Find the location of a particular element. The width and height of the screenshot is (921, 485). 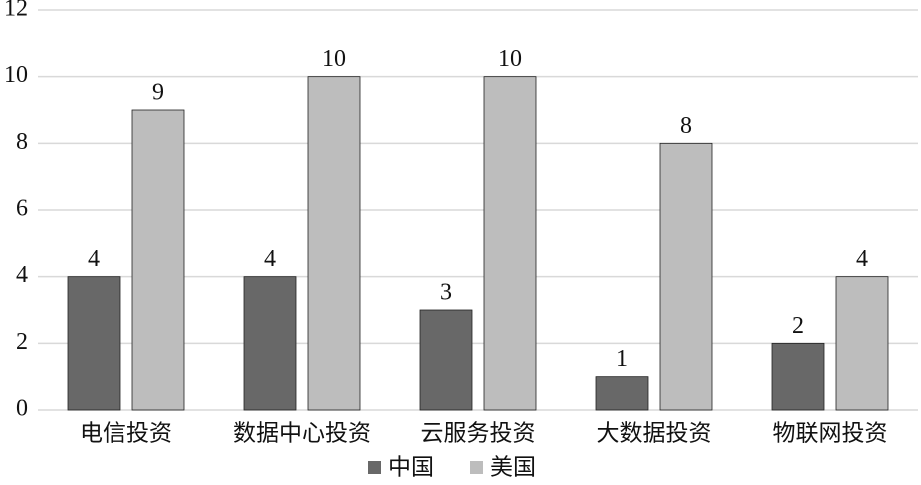

x-tick-label: 物联网投资 is located at coordinates (830, 434).